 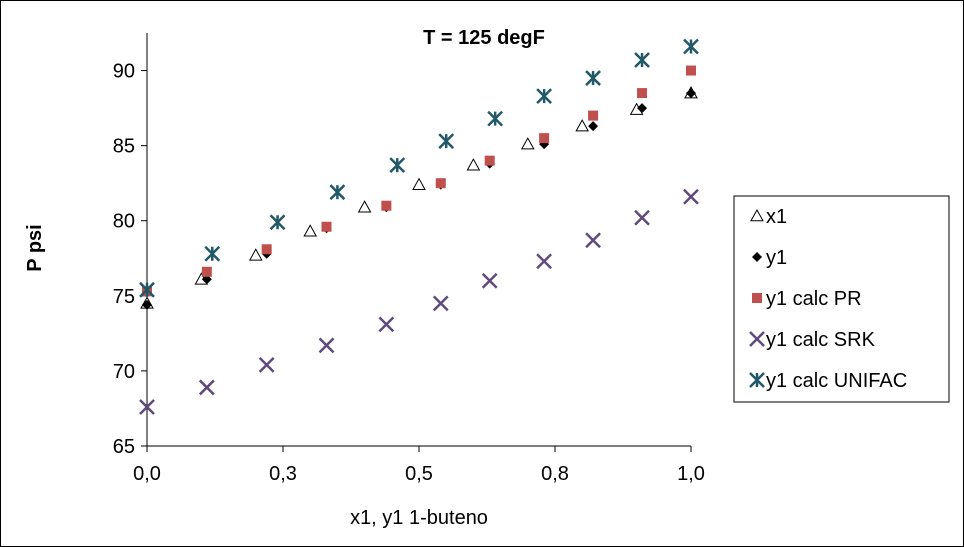 What do you see at coordinates (691, 474) in the screenshot?
I see `x-tick-label: 1,0` at bounding box center [691, 474].